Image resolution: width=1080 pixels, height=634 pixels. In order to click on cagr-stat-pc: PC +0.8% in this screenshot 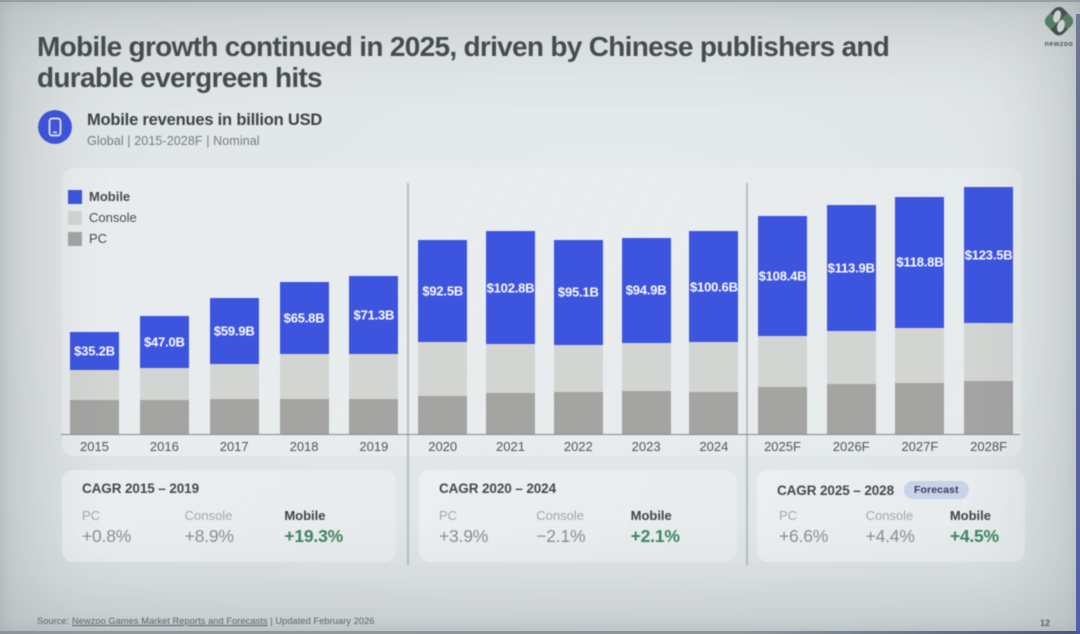, I will do `click(133, 527)`.